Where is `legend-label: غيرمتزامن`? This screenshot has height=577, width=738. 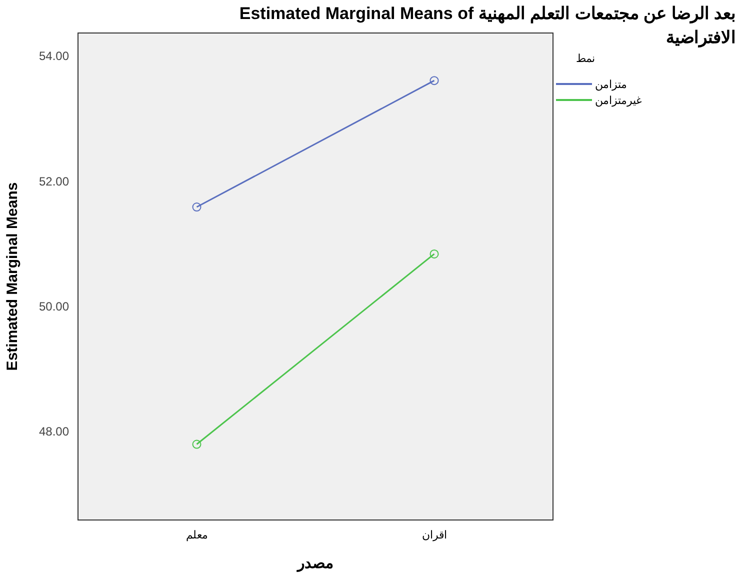 legend-label: غيرمتزامن is located at coordinates (618, 100).